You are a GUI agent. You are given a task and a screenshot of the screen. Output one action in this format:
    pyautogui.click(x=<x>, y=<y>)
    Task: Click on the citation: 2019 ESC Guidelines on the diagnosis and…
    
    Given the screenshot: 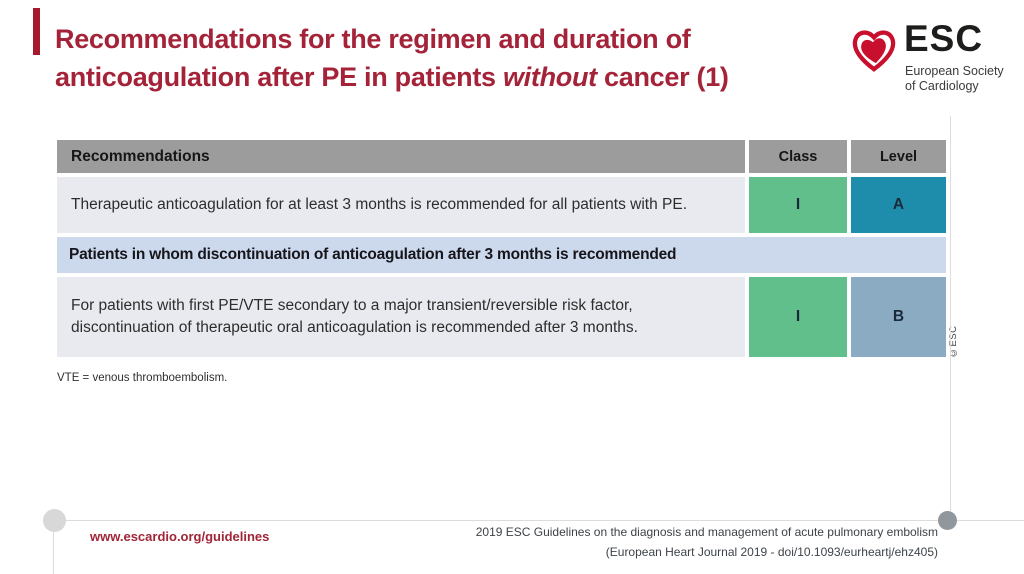 What is the action you would take?
    pyautogui.click(x=619, y=542)
    